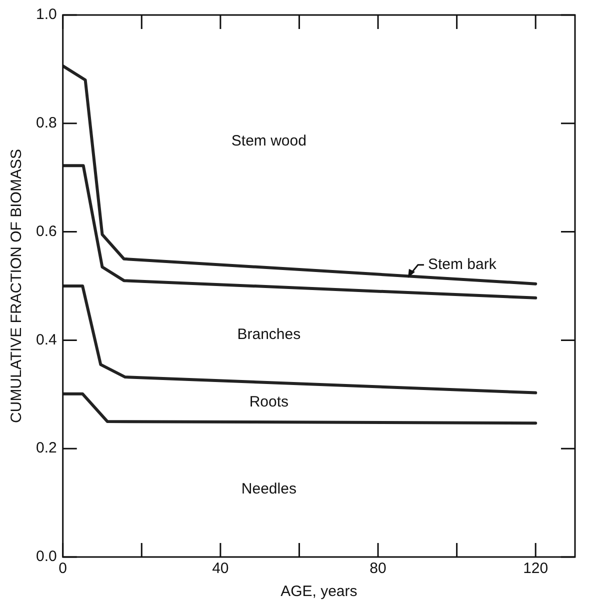 Image resolution: width=590 pixels, height=609 pixels. I want to click on annotation: Needles, so click(268, 489).